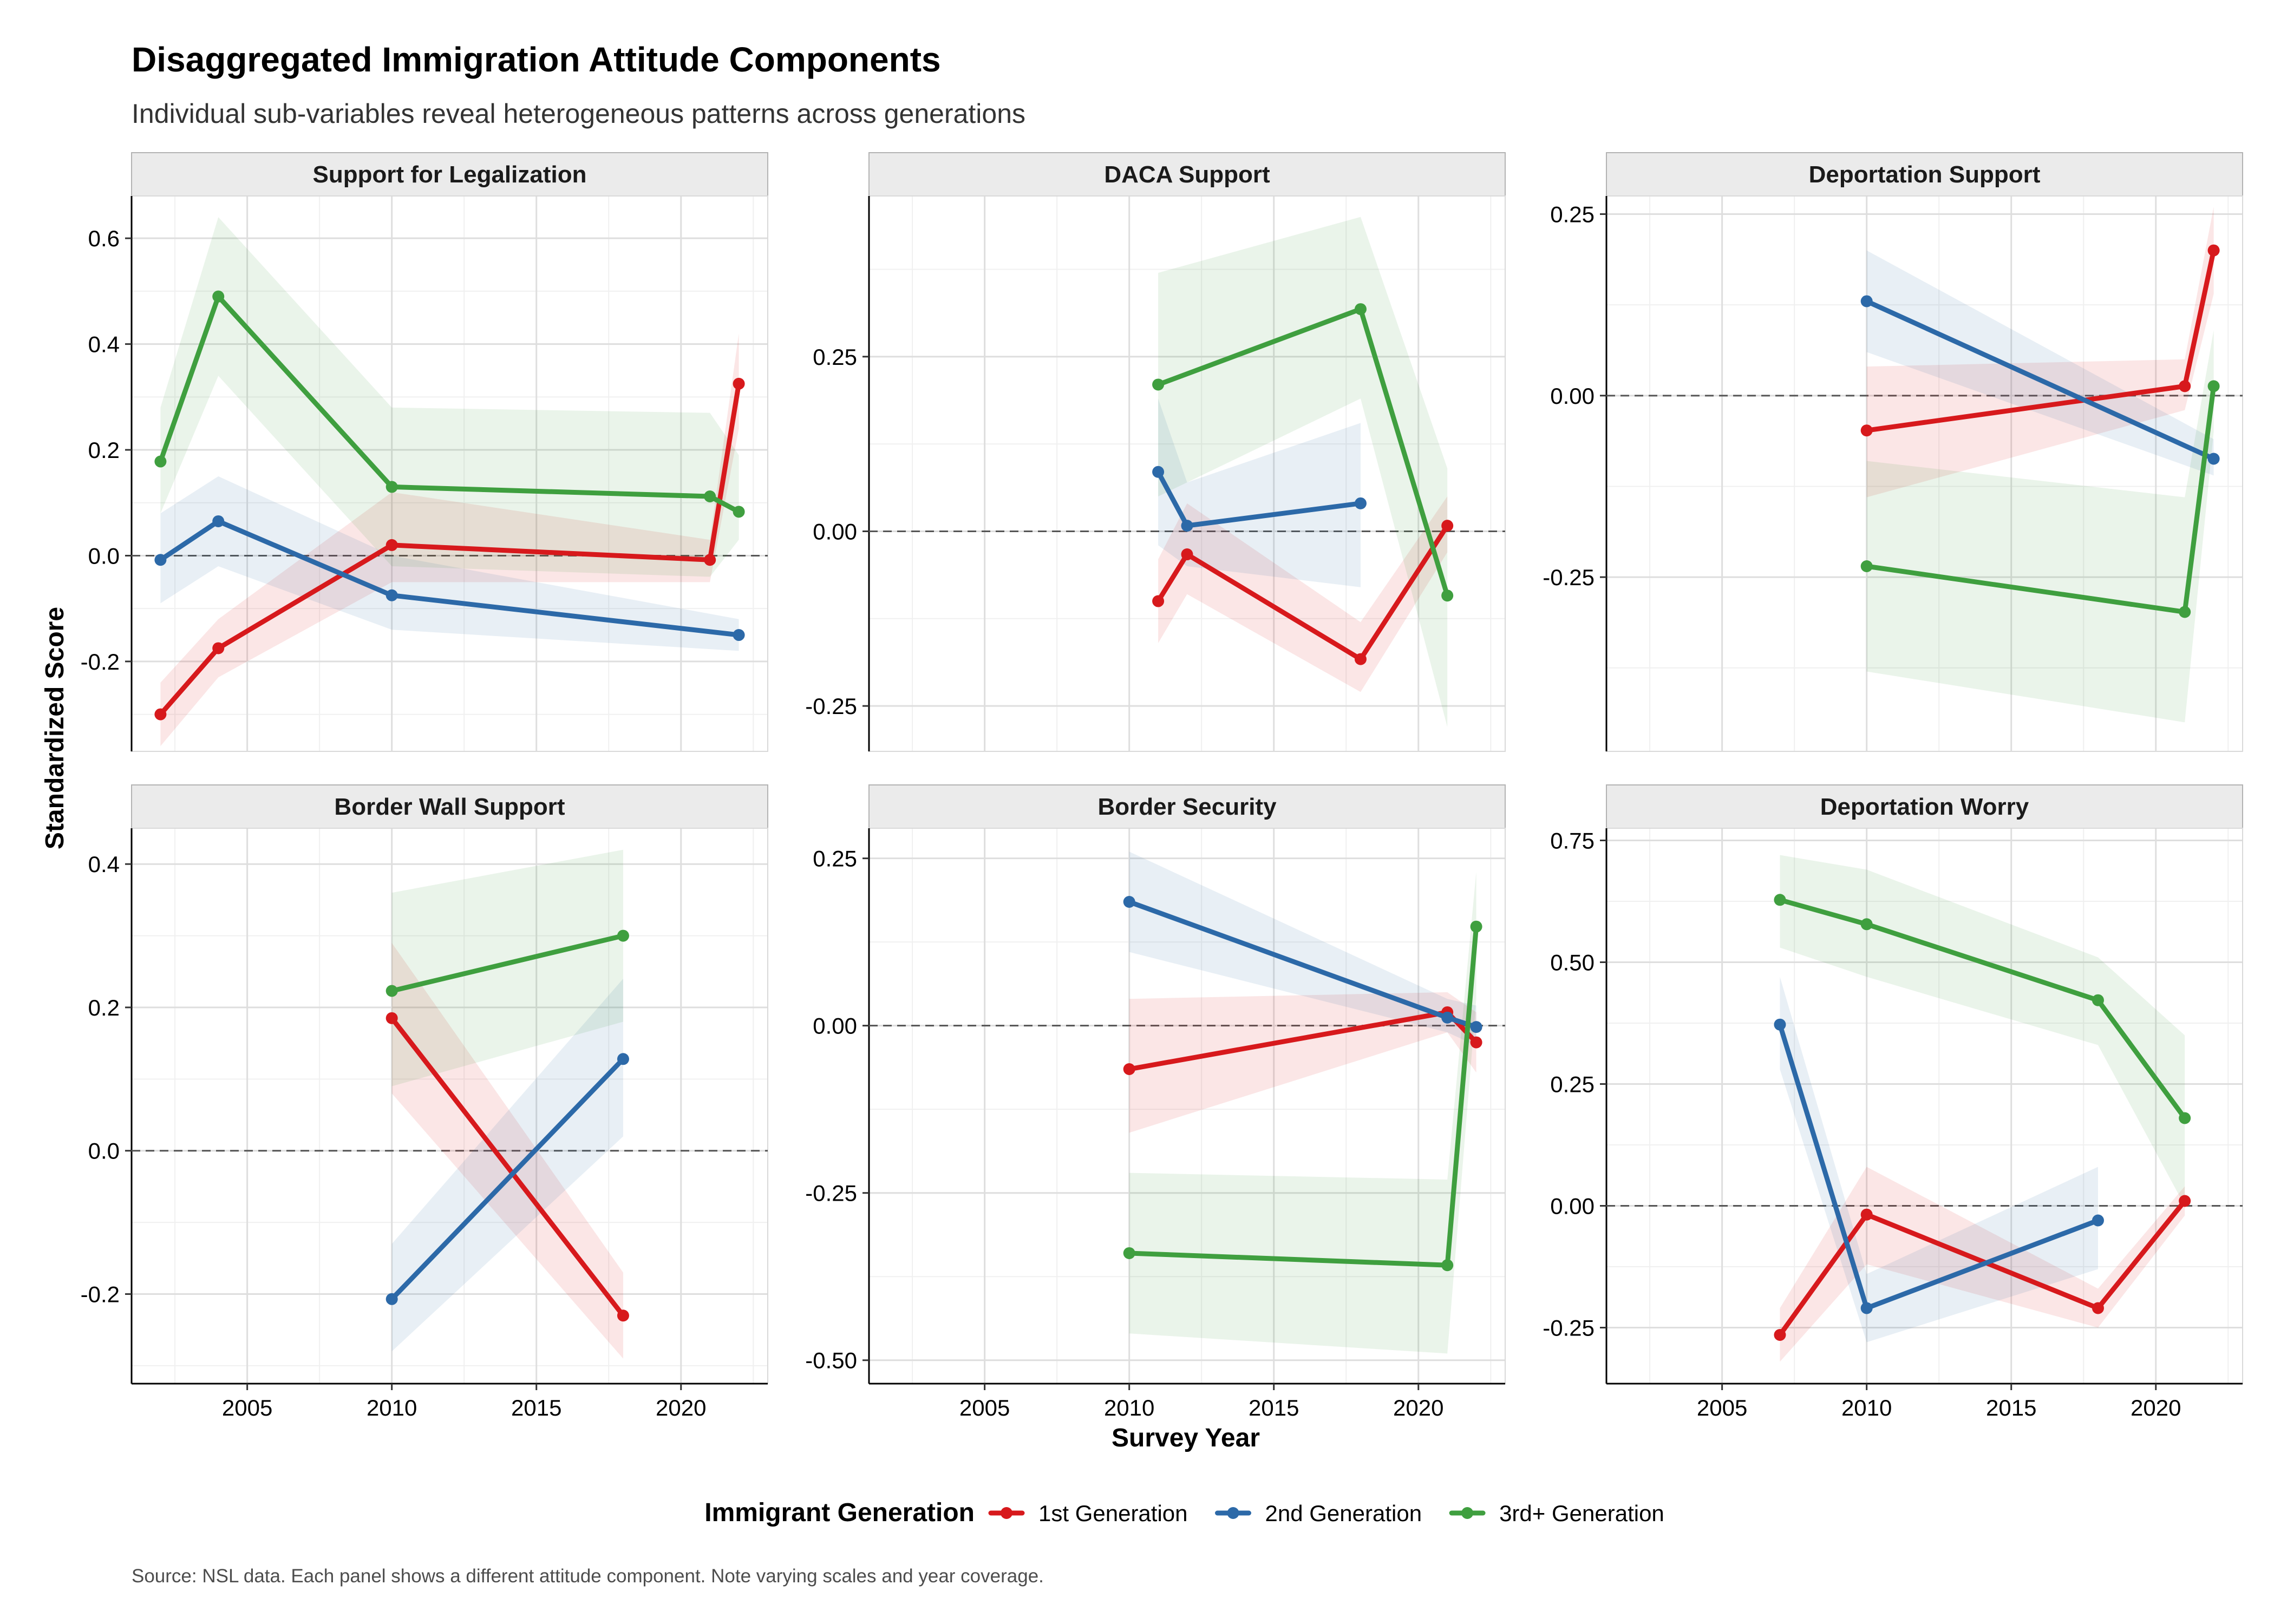  What do you see at coordinates (1088, 1513) in the screenshot?
I see `legend-item-1st-generation: 1st Generation` at bounding box center [1088, 1513].